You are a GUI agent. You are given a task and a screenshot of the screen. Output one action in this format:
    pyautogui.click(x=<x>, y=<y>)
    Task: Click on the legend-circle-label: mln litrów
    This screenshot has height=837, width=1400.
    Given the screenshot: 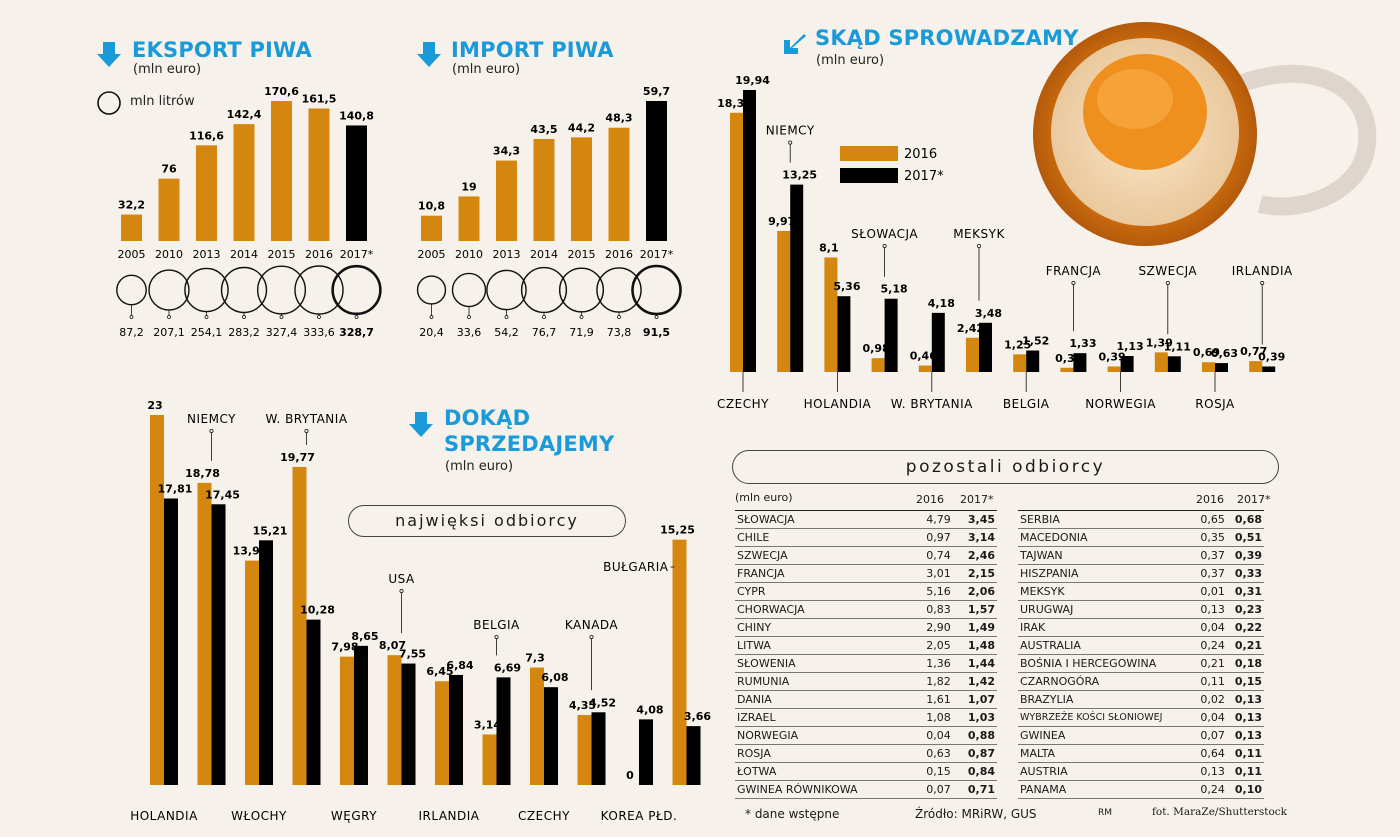 What is the action you would take?
    pyautogui.click(x=162, y=101)
    